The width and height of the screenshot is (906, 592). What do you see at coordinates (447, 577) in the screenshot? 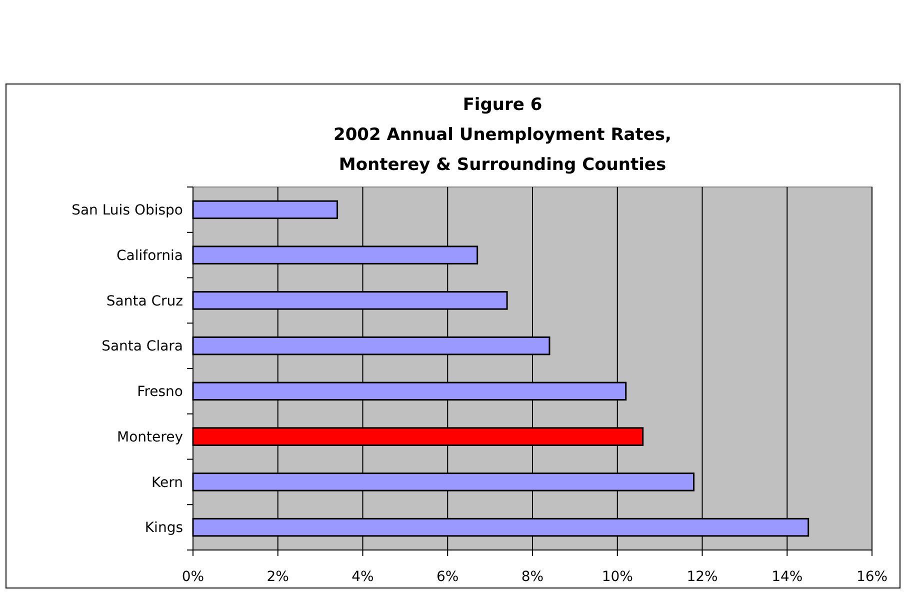
I see `x-tick-label: 6%` at bounding box center [447, 577].